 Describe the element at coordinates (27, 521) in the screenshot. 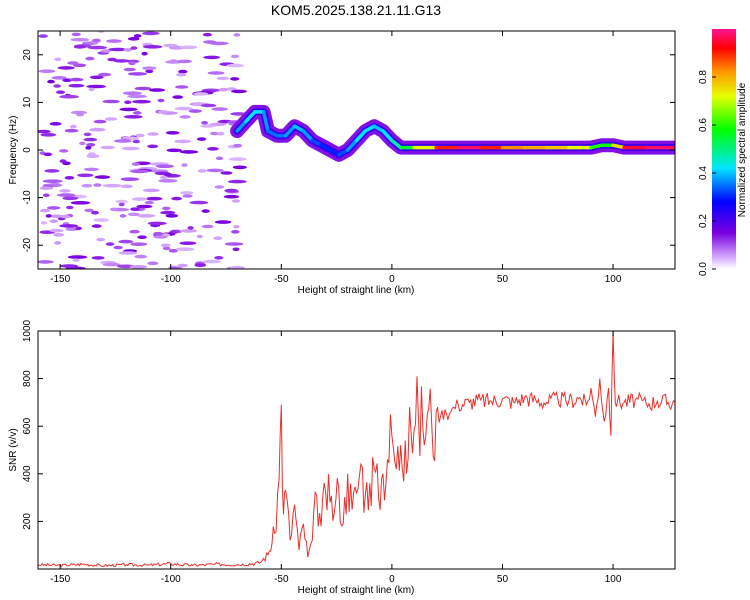

I see `y-tick-label: 200` at that location.